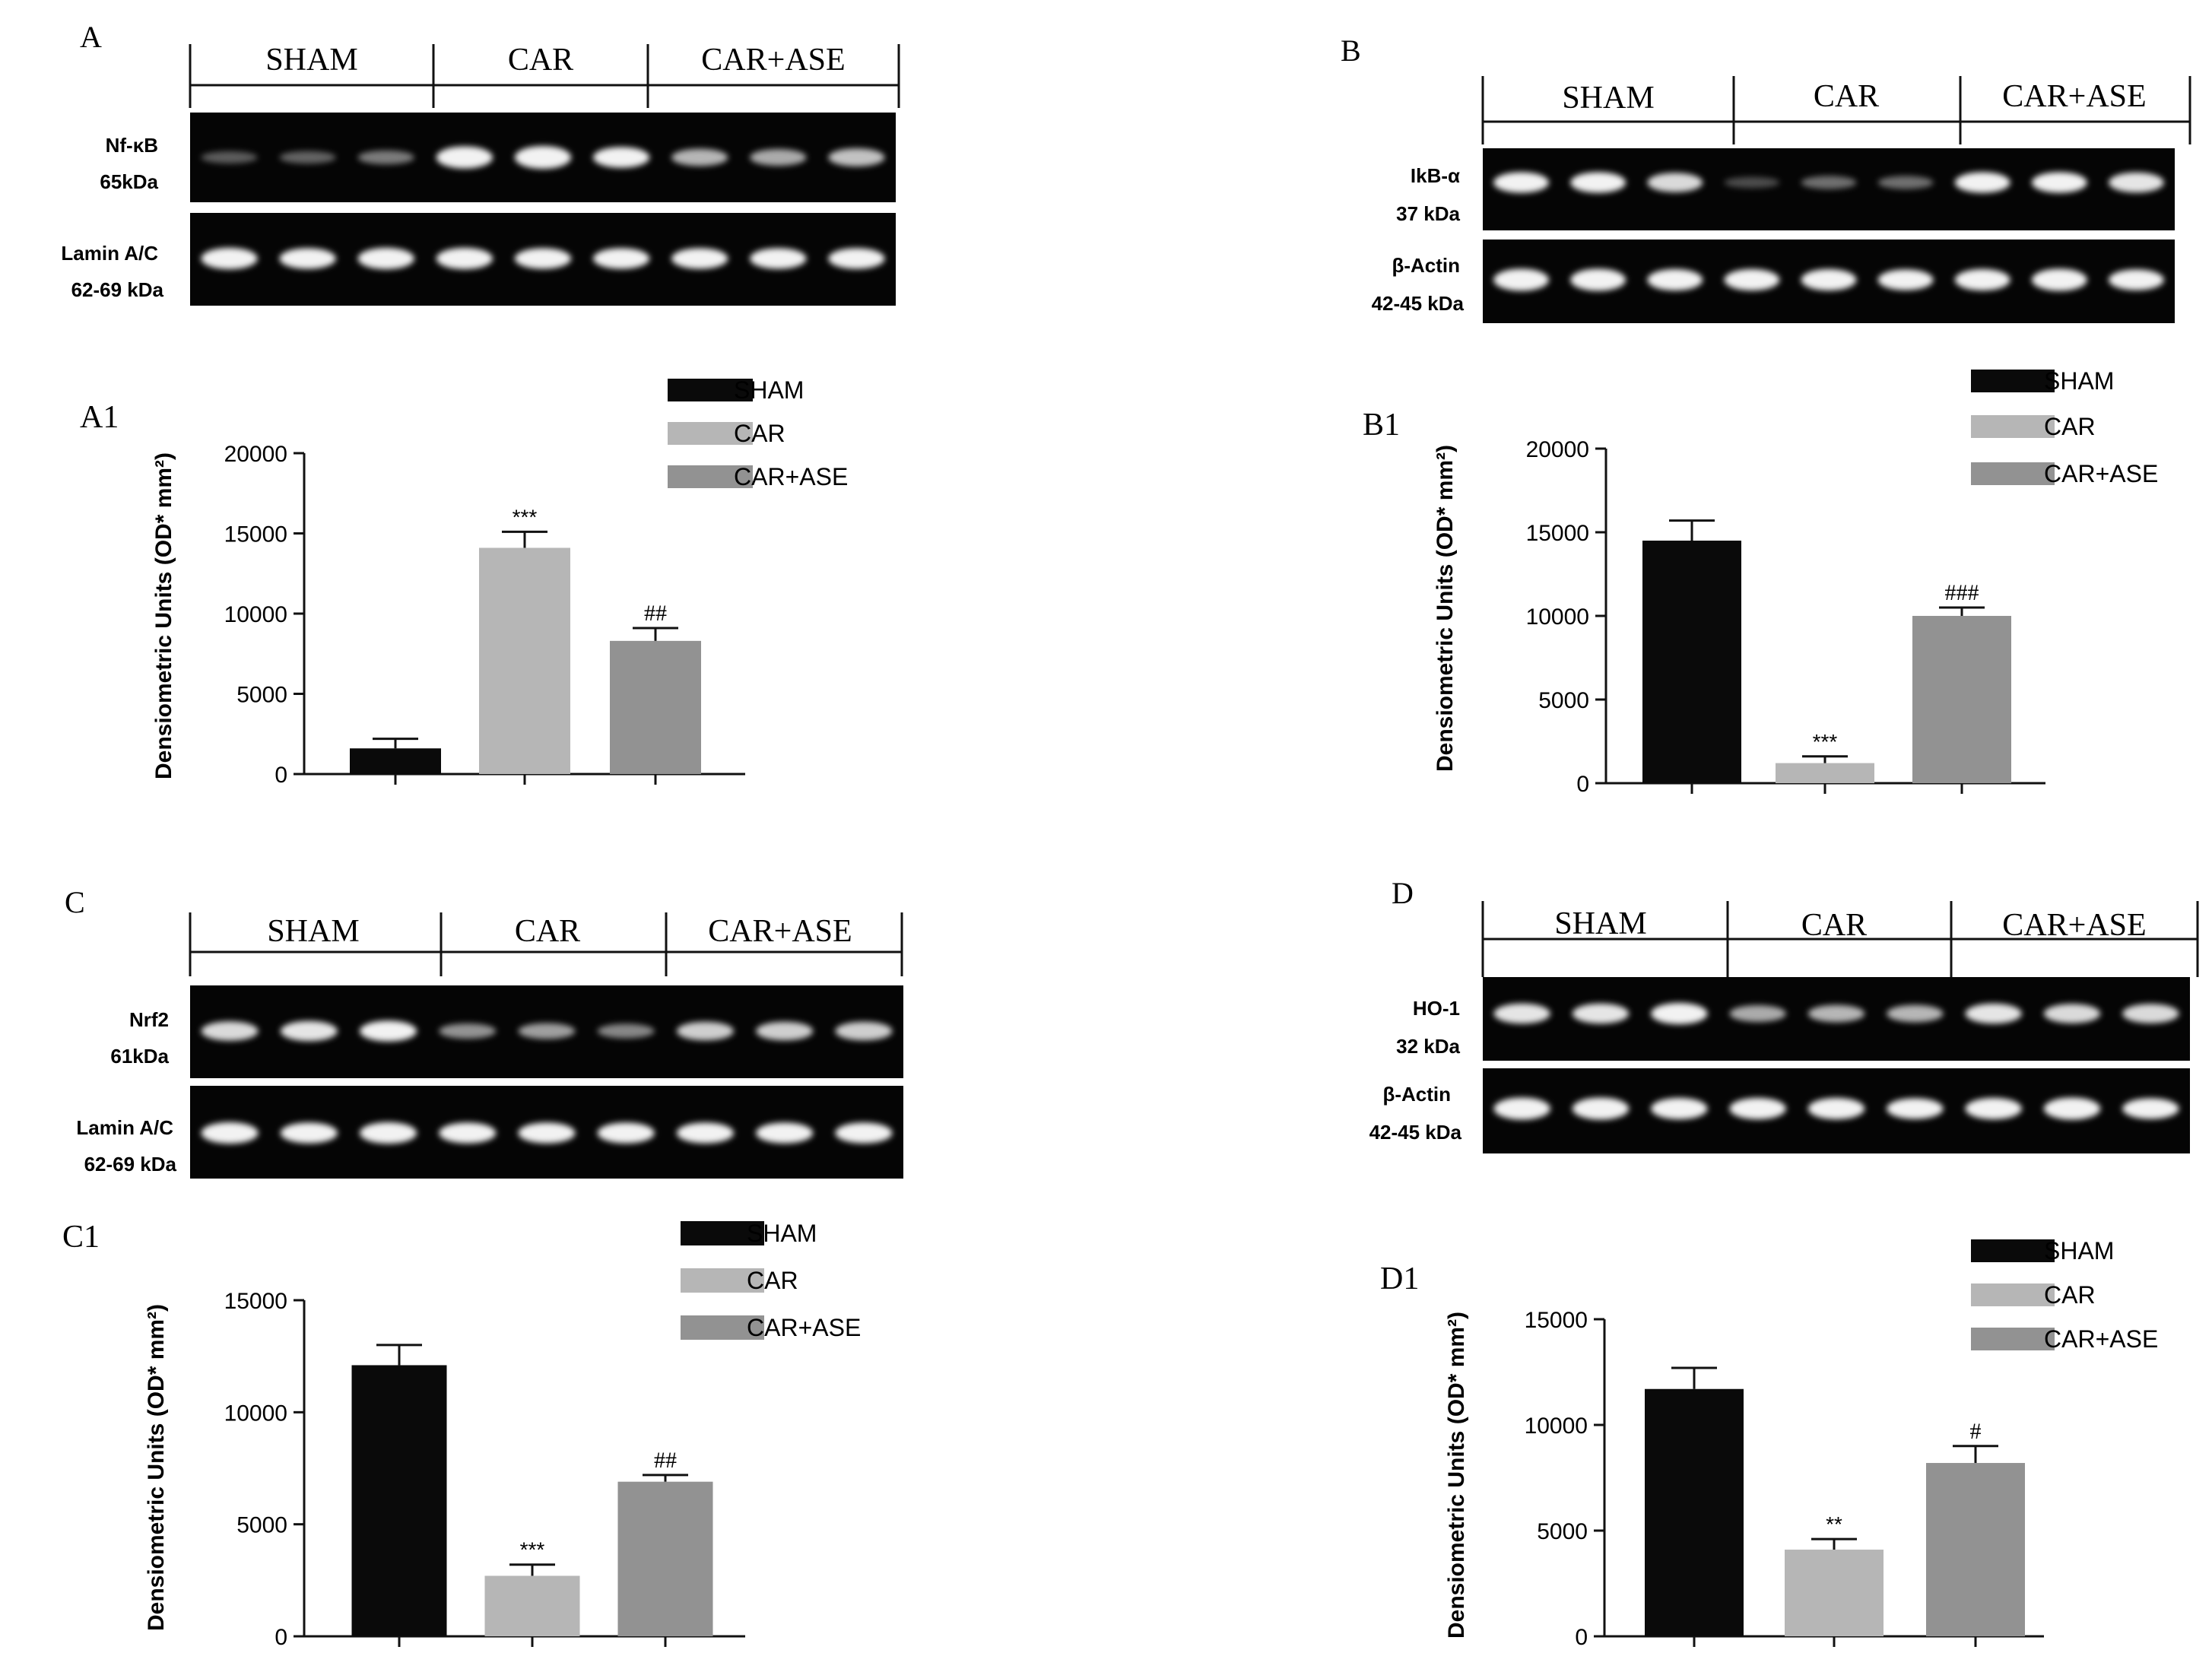 The image size is (2212, 1669). I want to click on group-bracket, so click(544, 76).